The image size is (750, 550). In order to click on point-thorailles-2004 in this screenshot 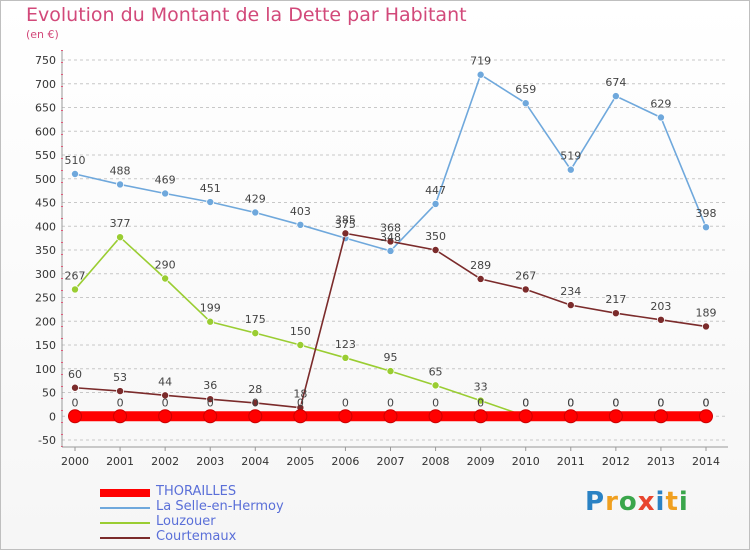, I will do `click(255, 416)`.